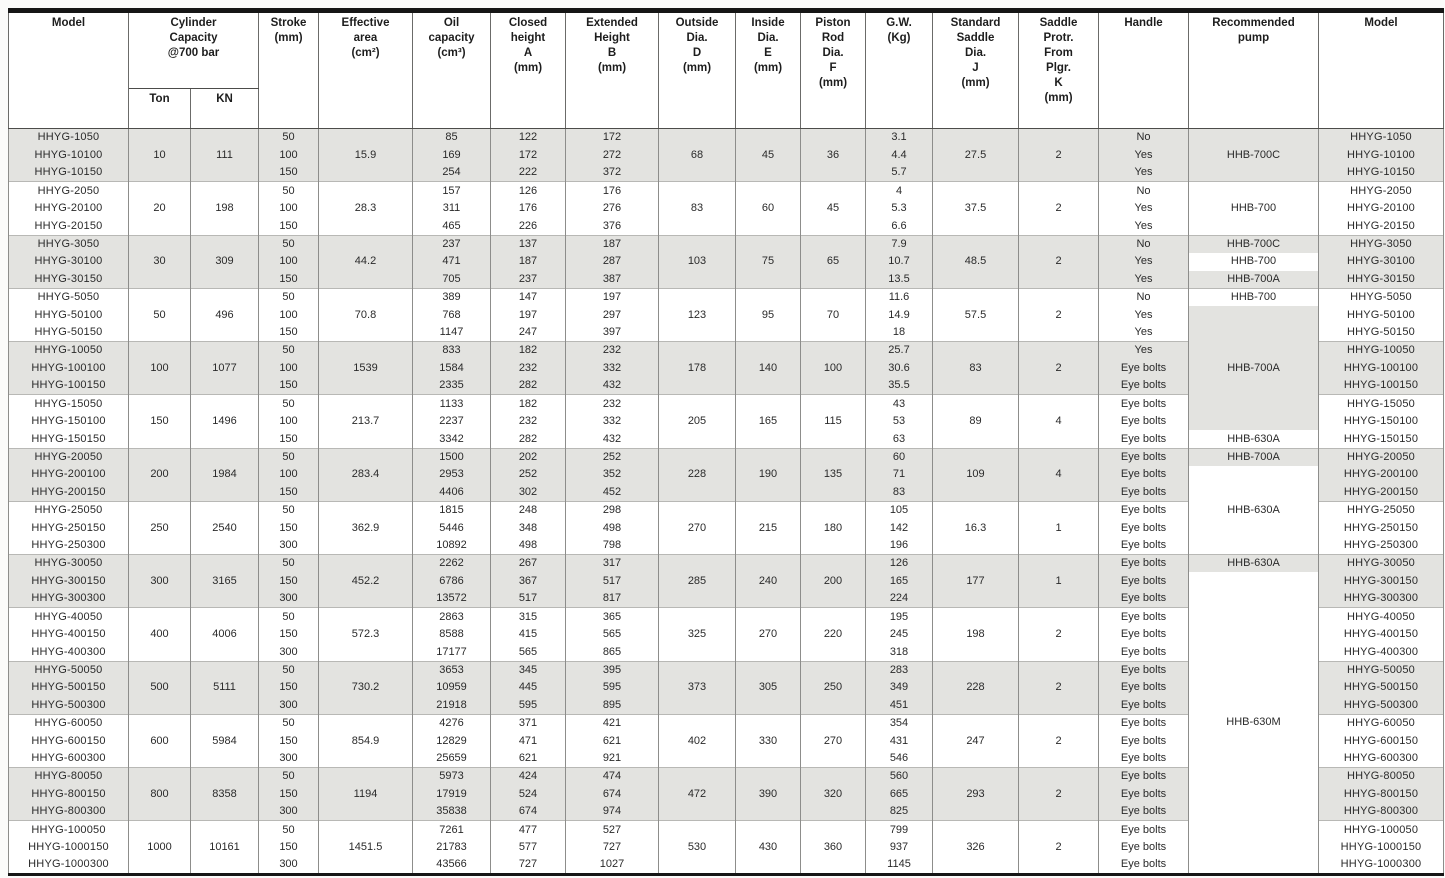 This screenshot has height=878, width=1445. What do you see at coordinates (288, 386) in the screenshot?
I see `cell-stroke: 150` at bounding box center [288, 386].